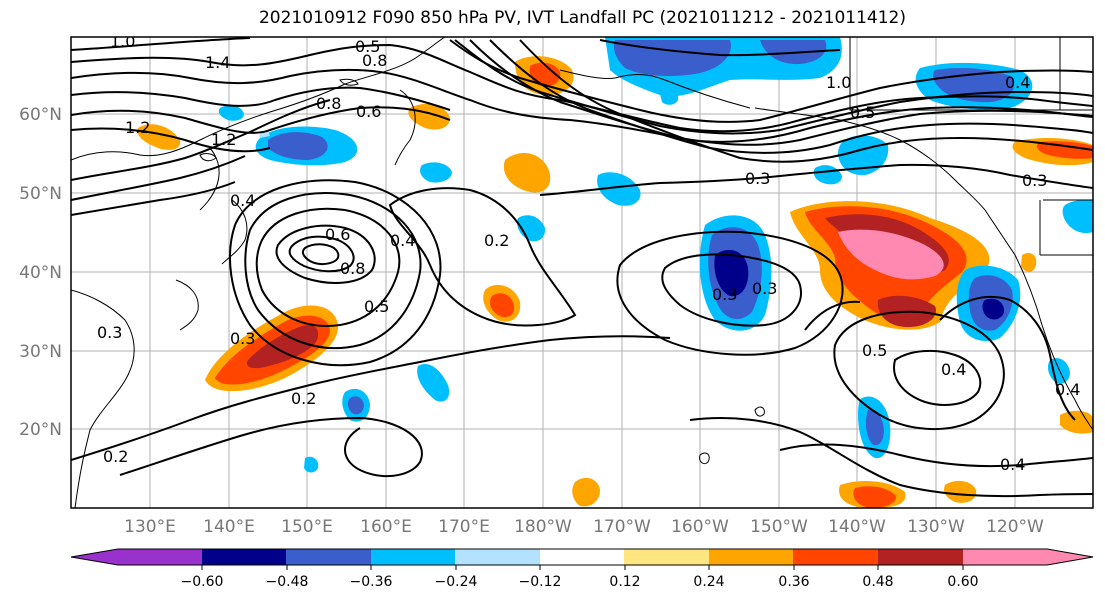 The height and width of the screenshot is (601, 1105). What do you see at coordinates (624, 582) in the screenshot?
I see `colorbar-tick-label: 0.12` at bounding box center [624, 582].